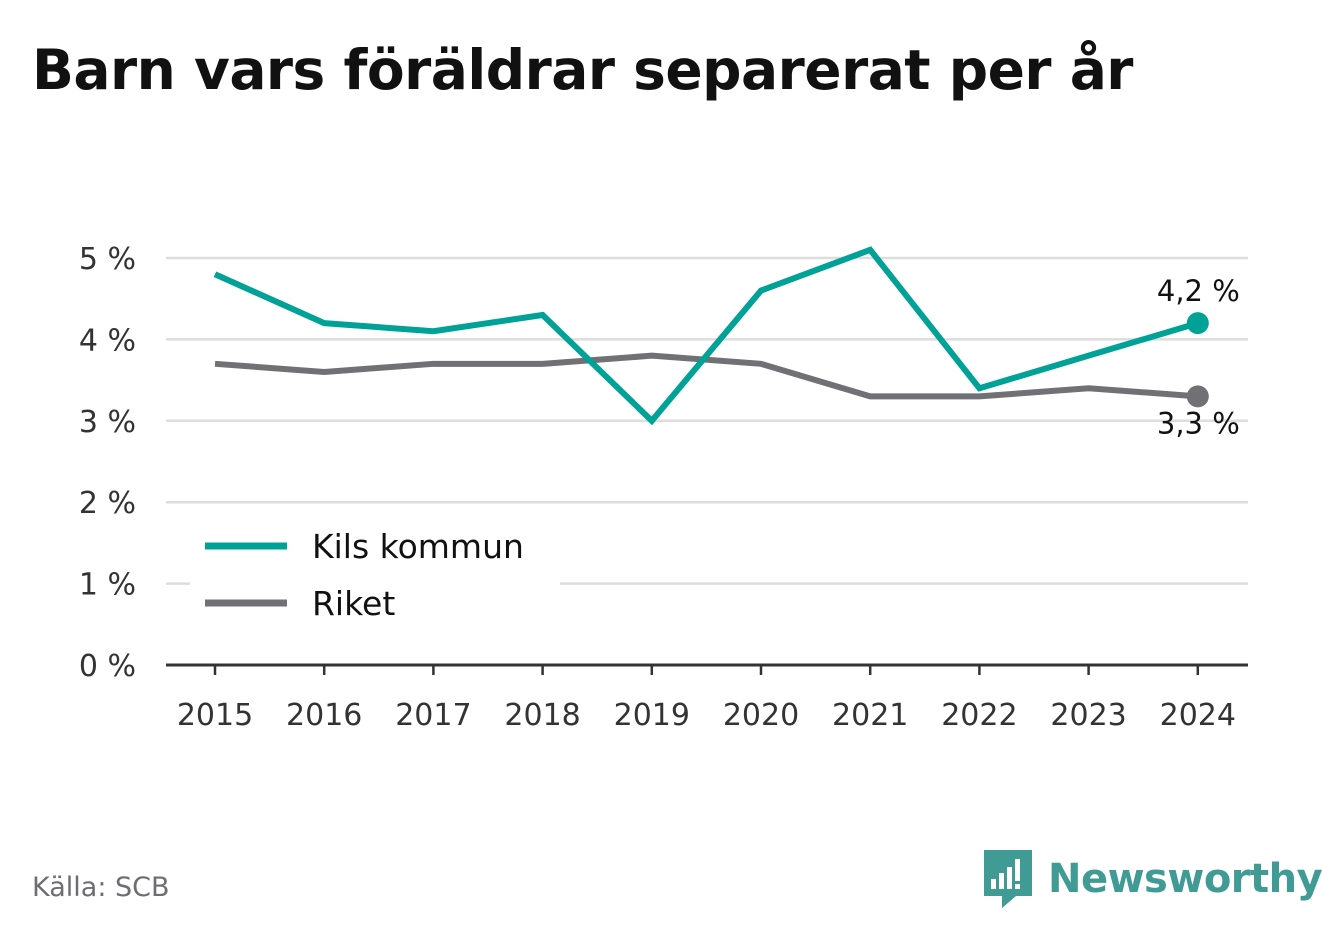 This screenshot has height=939, width=1322. I want to click on x-tick-label: 2018, so click(542, 715).